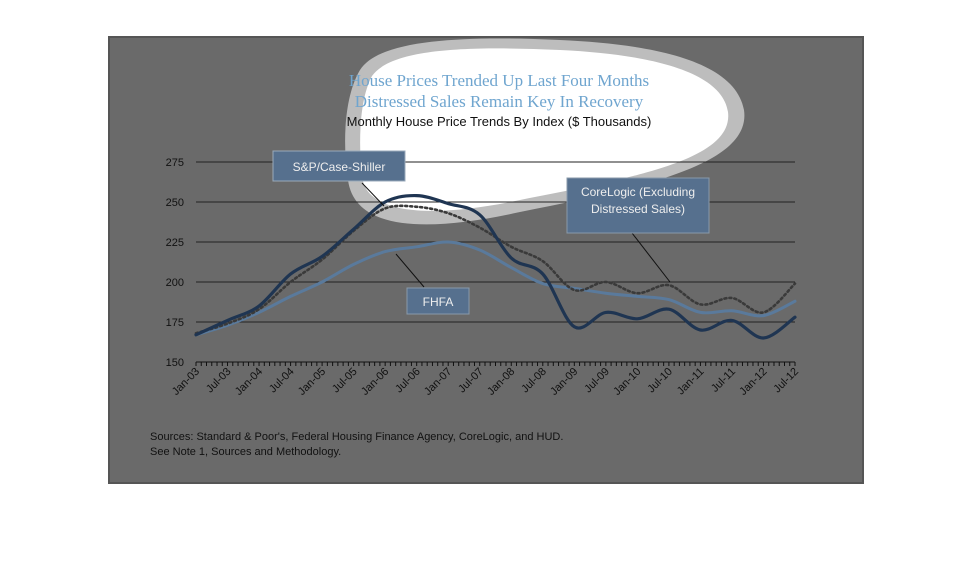 Image resolution: width=972 pixels, height=578 pixels. What do you see at coordinates (175, 243) in the screenshot?
I see `y-tick-label-225: 225` at bounding box center [175, 243].